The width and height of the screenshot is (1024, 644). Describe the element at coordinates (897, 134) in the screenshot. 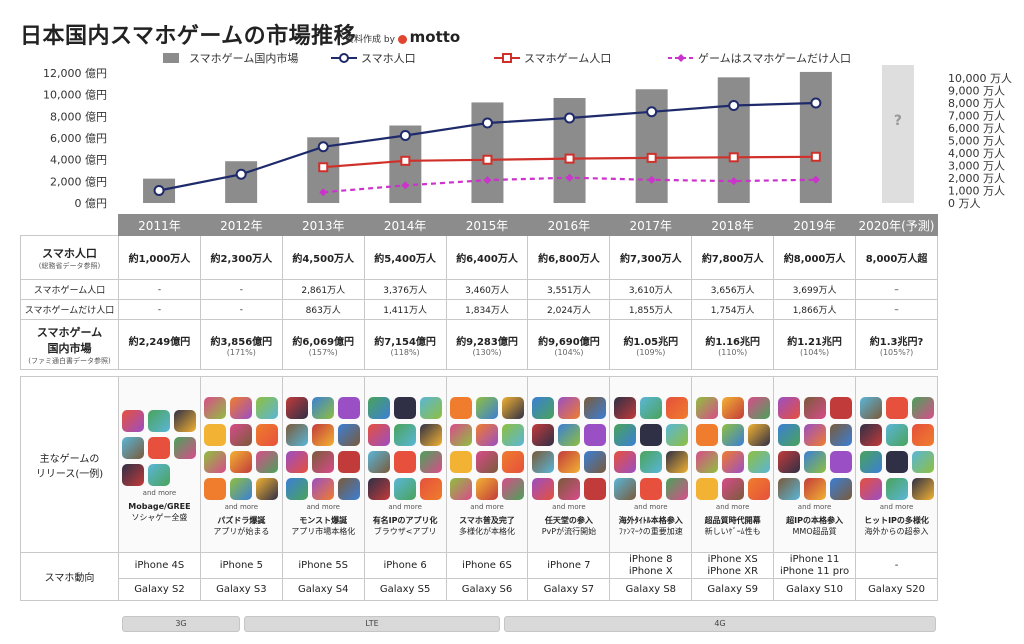

I see `forecast-bar` at that location.